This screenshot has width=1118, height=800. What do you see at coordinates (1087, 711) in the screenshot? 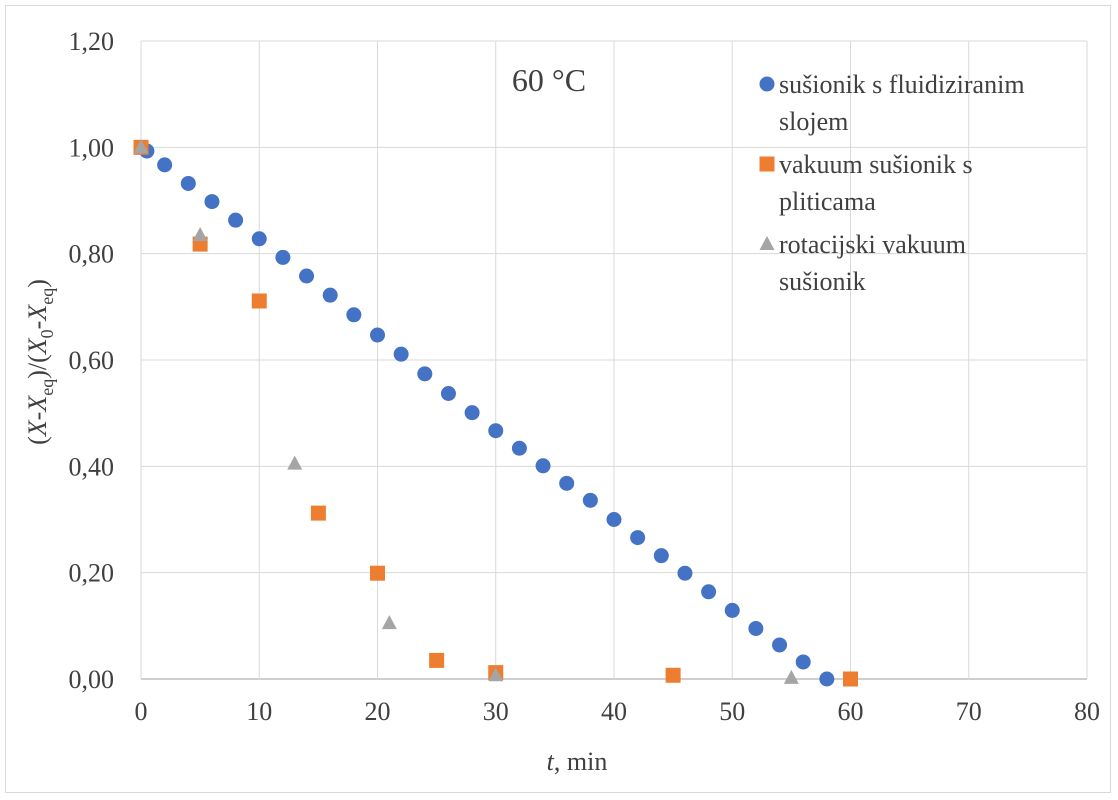
I see `x-tick-label: 80` at bounding box center [1087, 711].